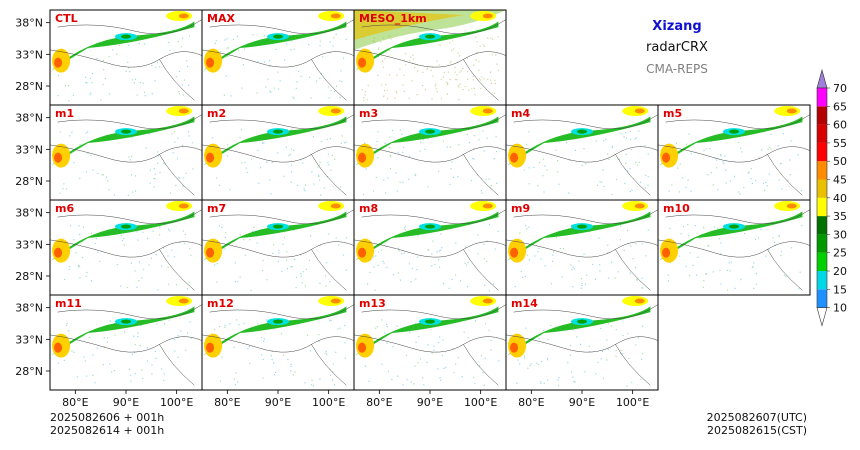  I want to click on echo-cell, so click(126, 321).